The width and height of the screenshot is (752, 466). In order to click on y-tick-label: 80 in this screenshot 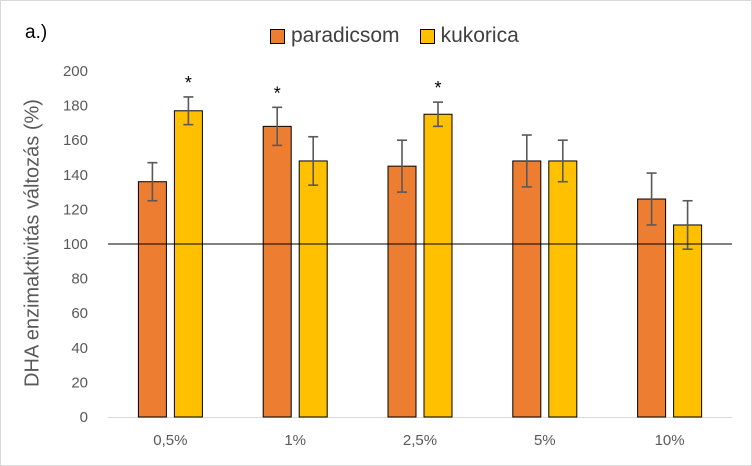, I will do `click(79, 279)`.